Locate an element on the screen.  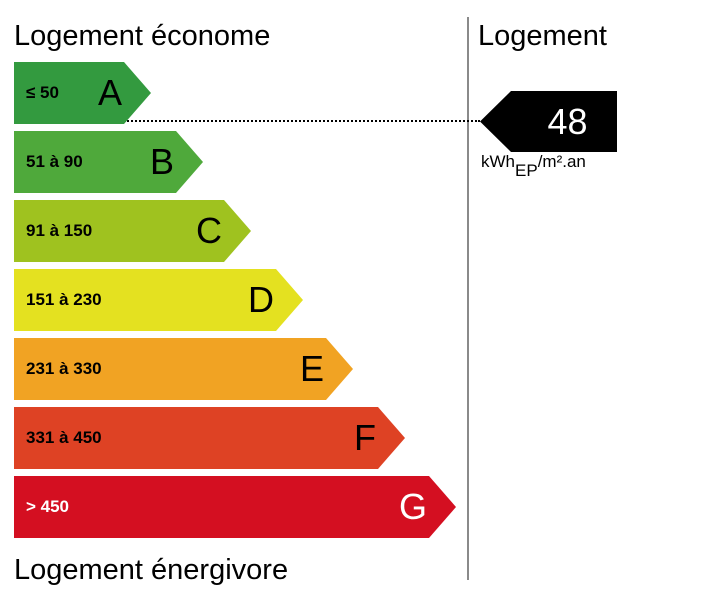
band-f: 331 à 450 F is located at coordinates (209, 438).